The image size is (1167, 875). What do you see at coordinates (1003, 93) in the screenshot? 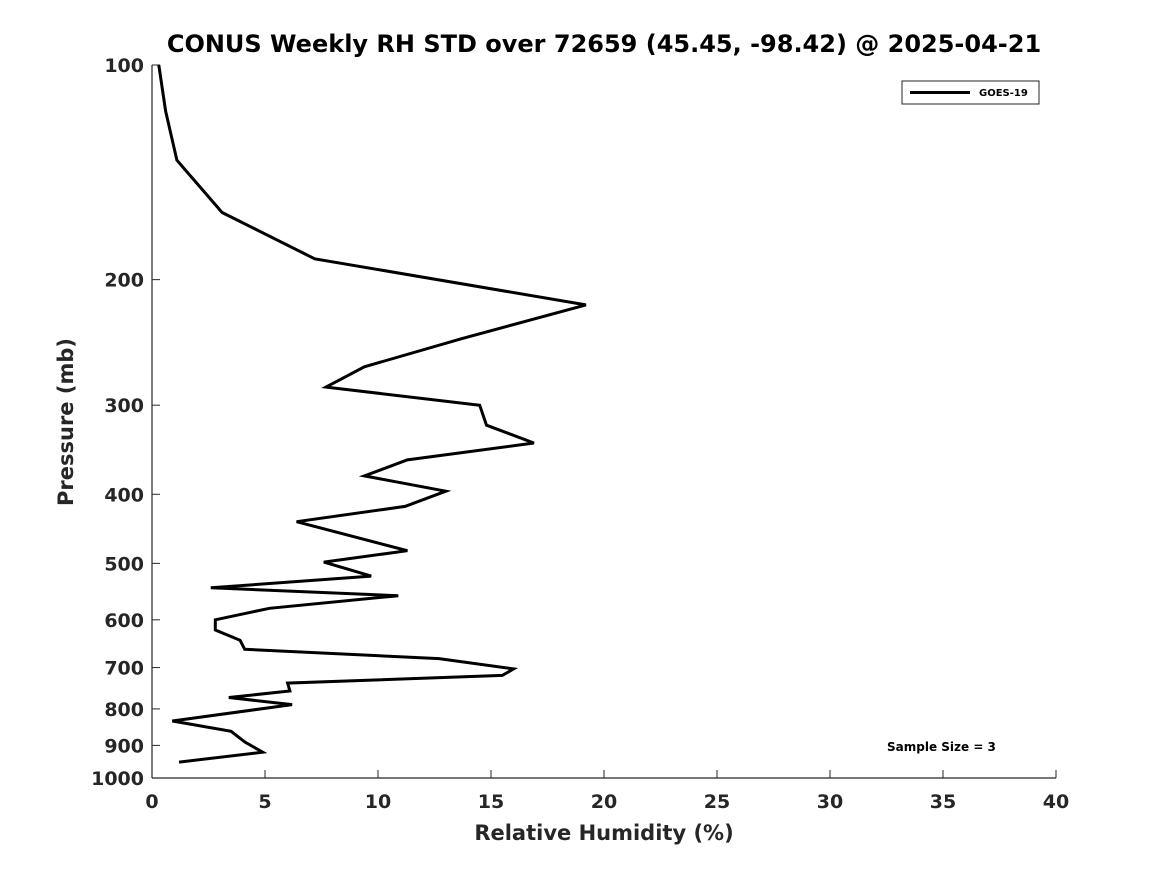
I see `legend-label-goes-19: GOES-19` at bounding box center [1003, 93].